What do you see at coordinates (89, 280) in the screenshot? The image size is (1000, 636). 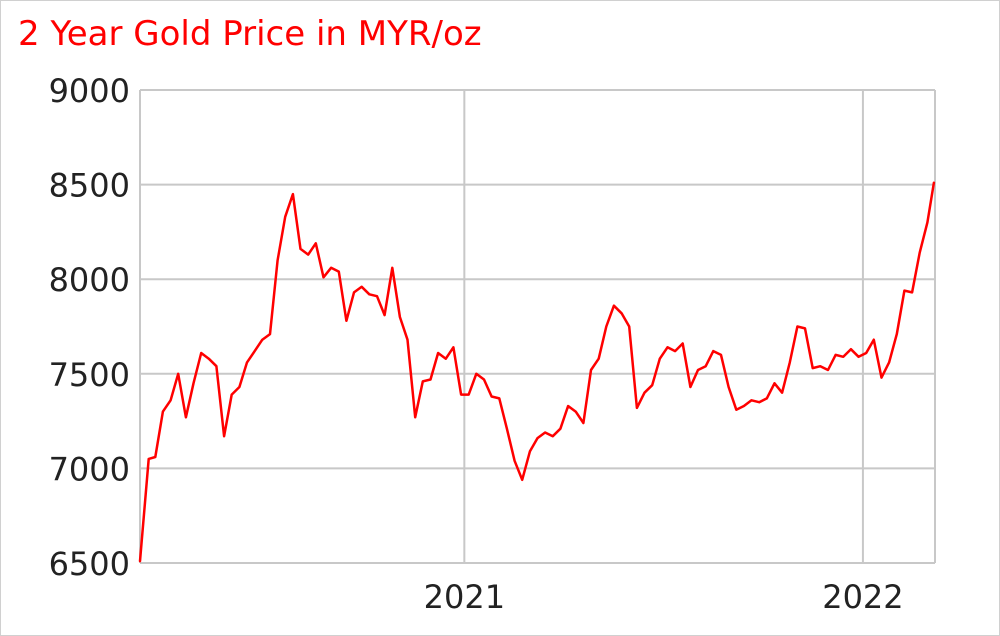 I see `y-tick-label: 8000` at bounding box center [89, 280].